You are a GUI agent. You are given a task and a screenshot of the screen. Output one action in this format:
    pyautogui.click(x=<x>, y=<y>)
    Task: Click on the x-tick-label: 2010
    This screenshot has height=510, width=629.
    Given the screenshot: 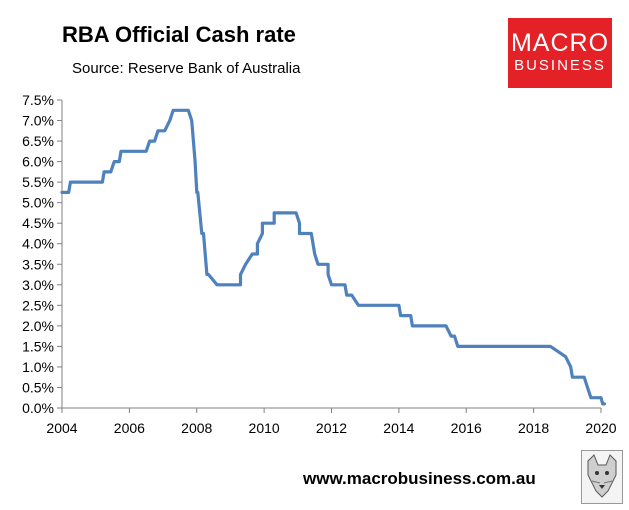 What is the action you would take?
    pyautogui.click(x=264, y=428)
    